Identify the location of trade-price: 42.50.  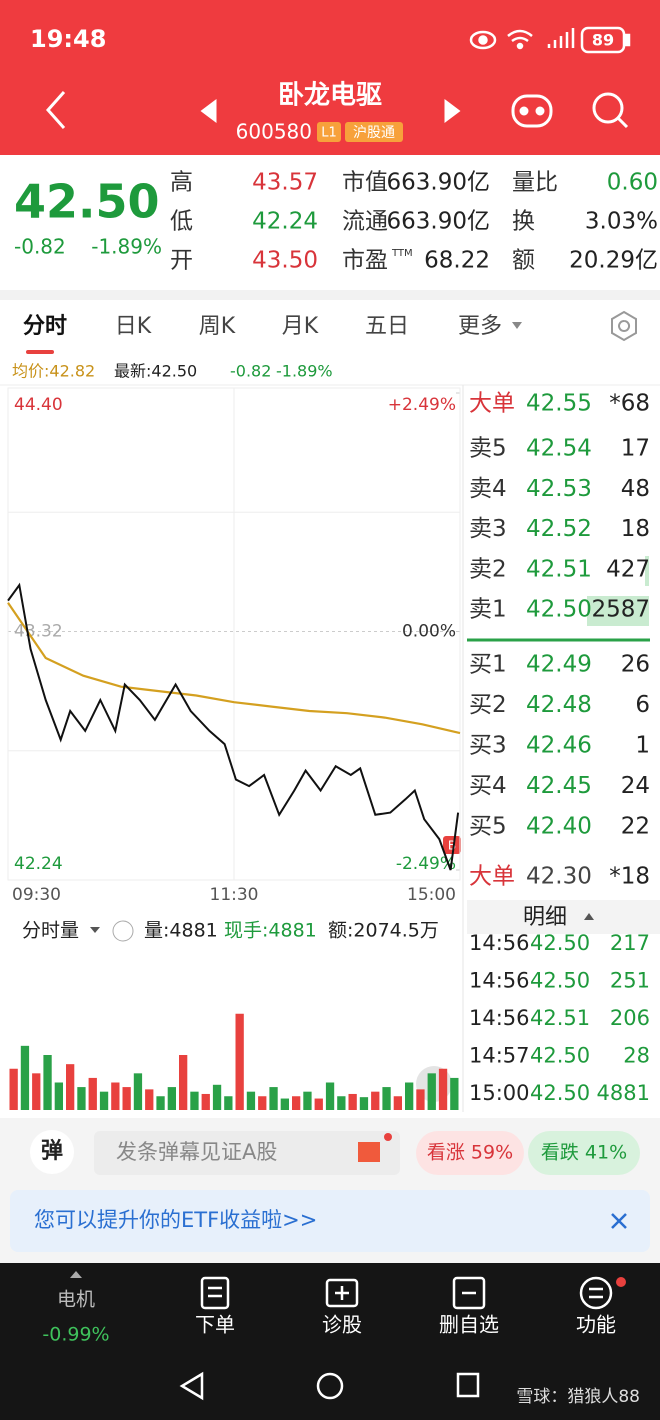
(560, 943).